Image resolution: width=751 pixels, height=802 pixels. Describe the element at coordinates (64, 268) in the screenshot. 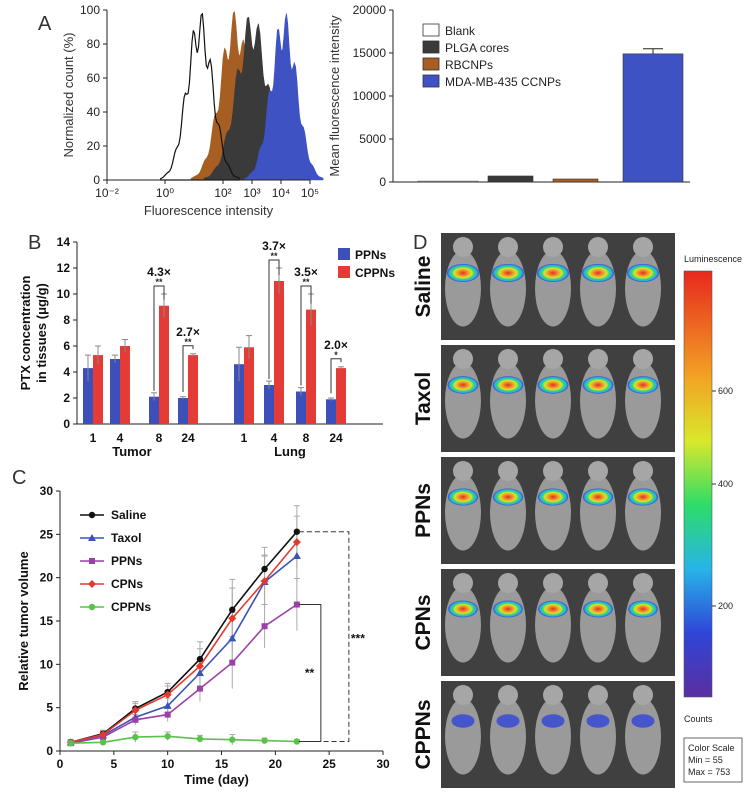

I see `y-tick-label: 12` at that location.